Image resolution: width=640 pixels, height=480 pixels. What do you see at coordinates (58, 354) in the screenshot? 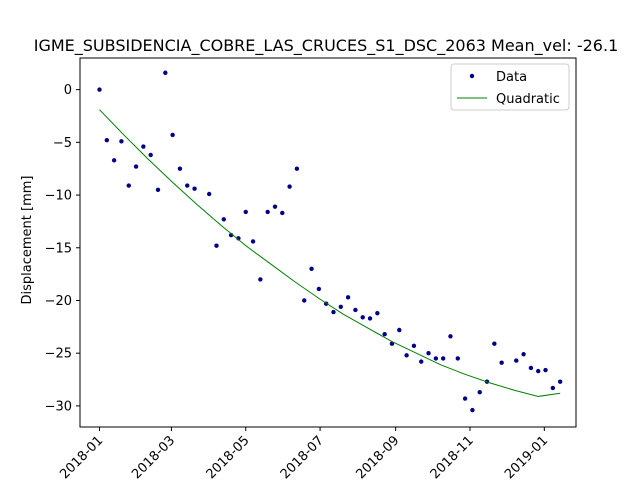
I see `y-tick-label: −25` at bounding box center [58, 354].